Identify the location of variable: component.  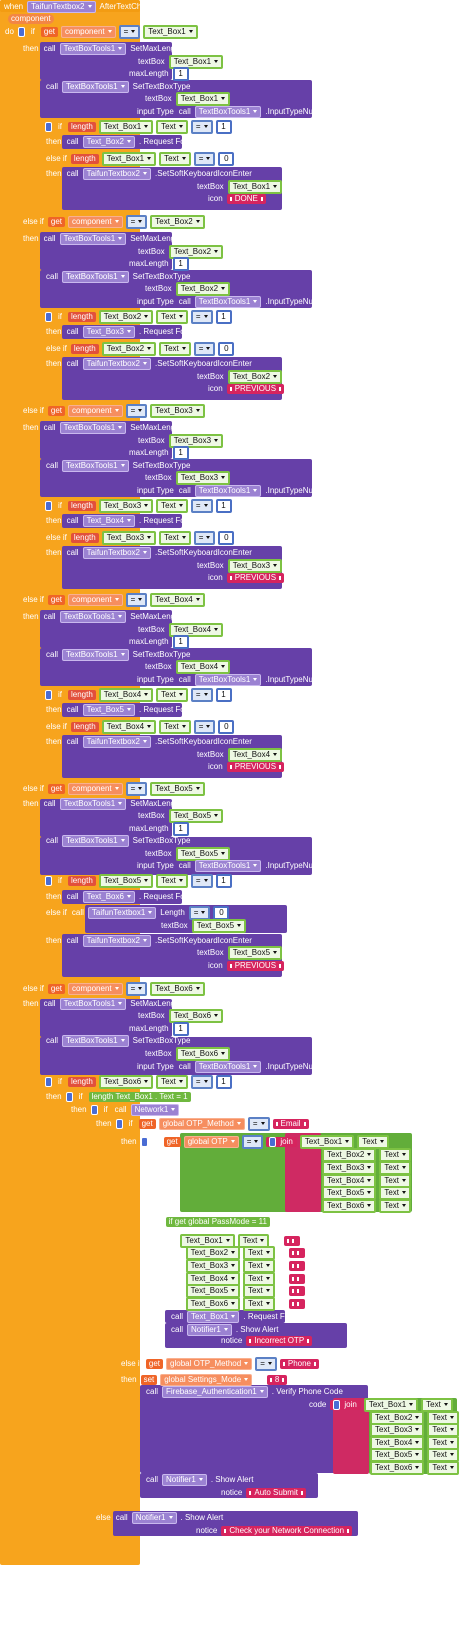
(95, 788).